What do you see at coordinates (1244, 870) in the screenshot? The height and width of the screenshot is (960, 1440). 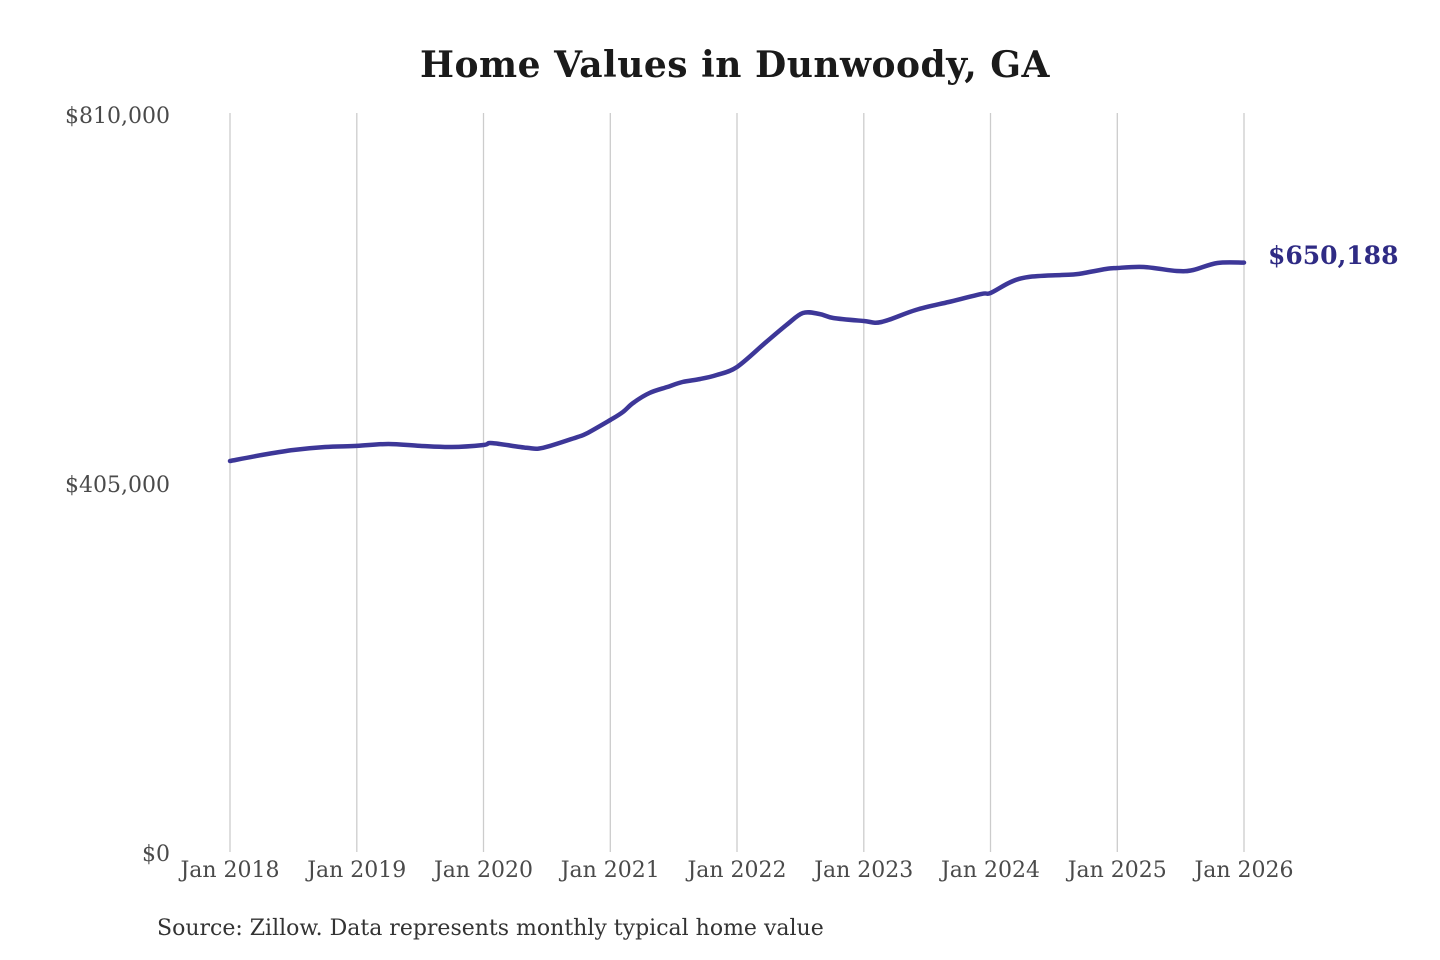 I see `x-tick-label: Jan 2026` at bounding box center [1244, 870].